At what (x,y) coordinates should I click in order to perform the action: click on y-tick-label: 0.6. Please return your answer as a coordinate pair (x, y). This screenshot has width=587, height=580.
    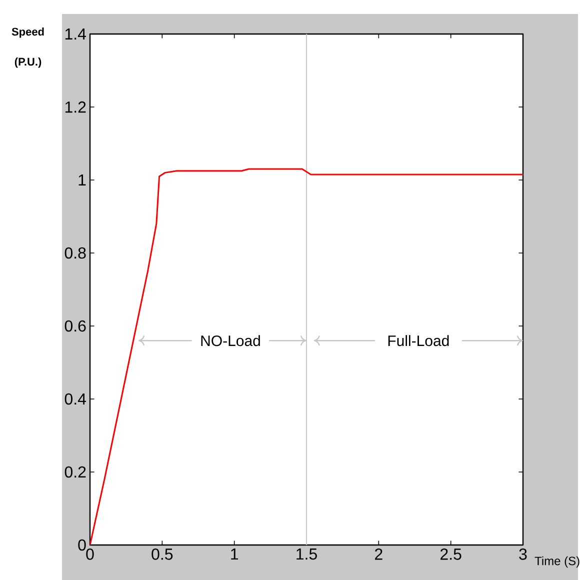
    Looking at the image, I should click on (75, 326).